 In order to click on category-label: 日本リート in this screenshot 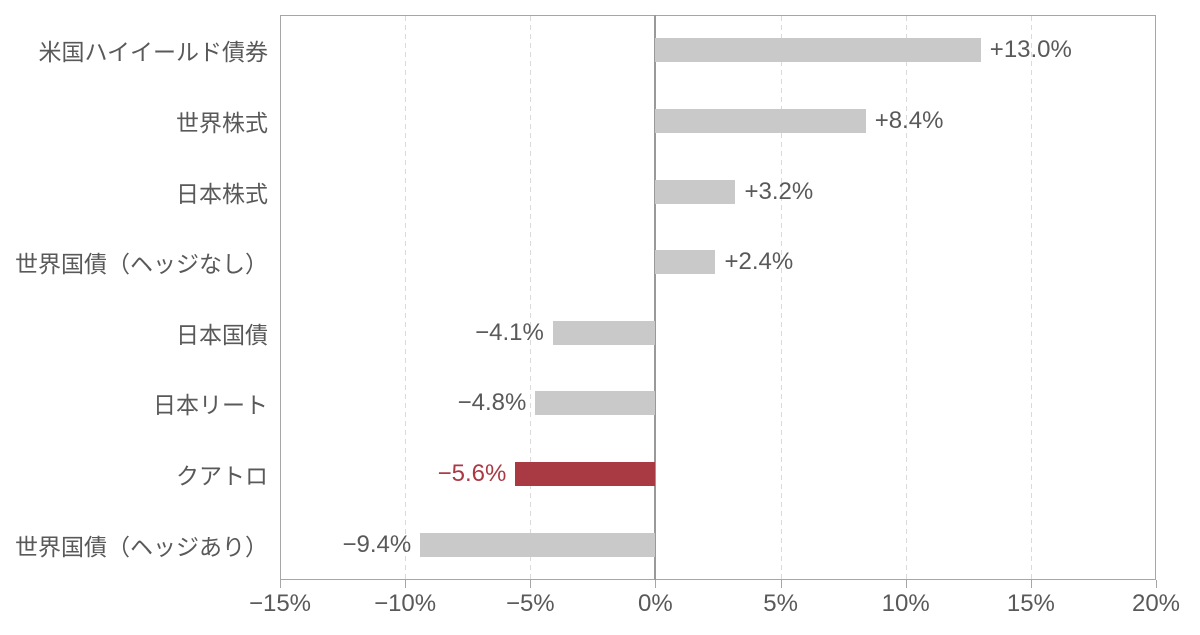, I will do `click(210, 405)`.